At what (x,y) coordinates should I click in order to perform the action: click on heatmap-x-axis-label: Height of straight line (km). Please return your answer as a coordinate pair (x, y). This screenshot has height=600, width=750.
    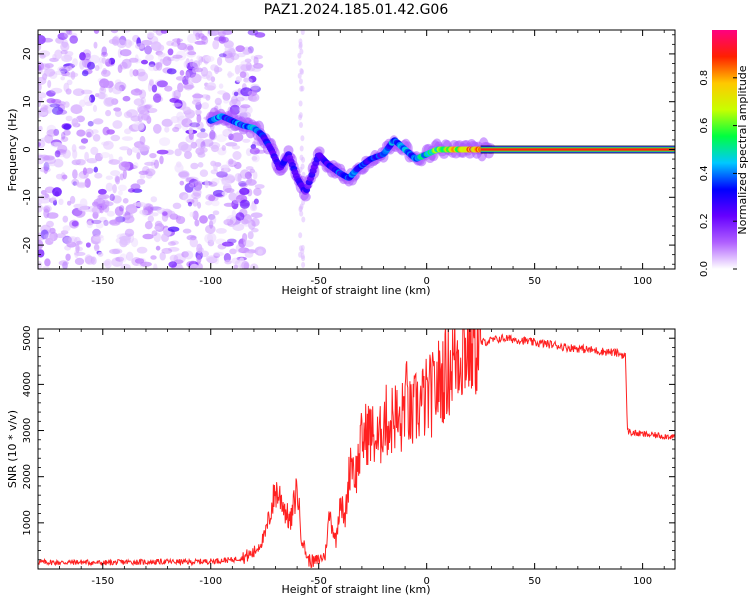
    Looking at the image, I should click on (355, 290).